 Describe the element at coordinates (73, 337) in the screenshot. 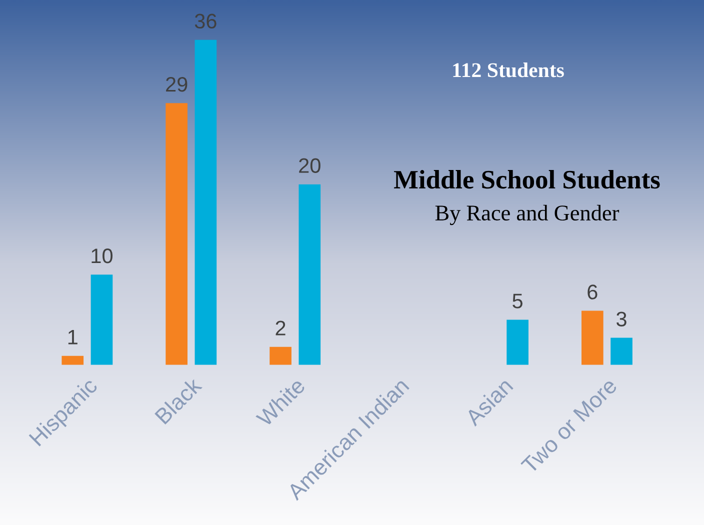

I see `data-label: 1` at that location.